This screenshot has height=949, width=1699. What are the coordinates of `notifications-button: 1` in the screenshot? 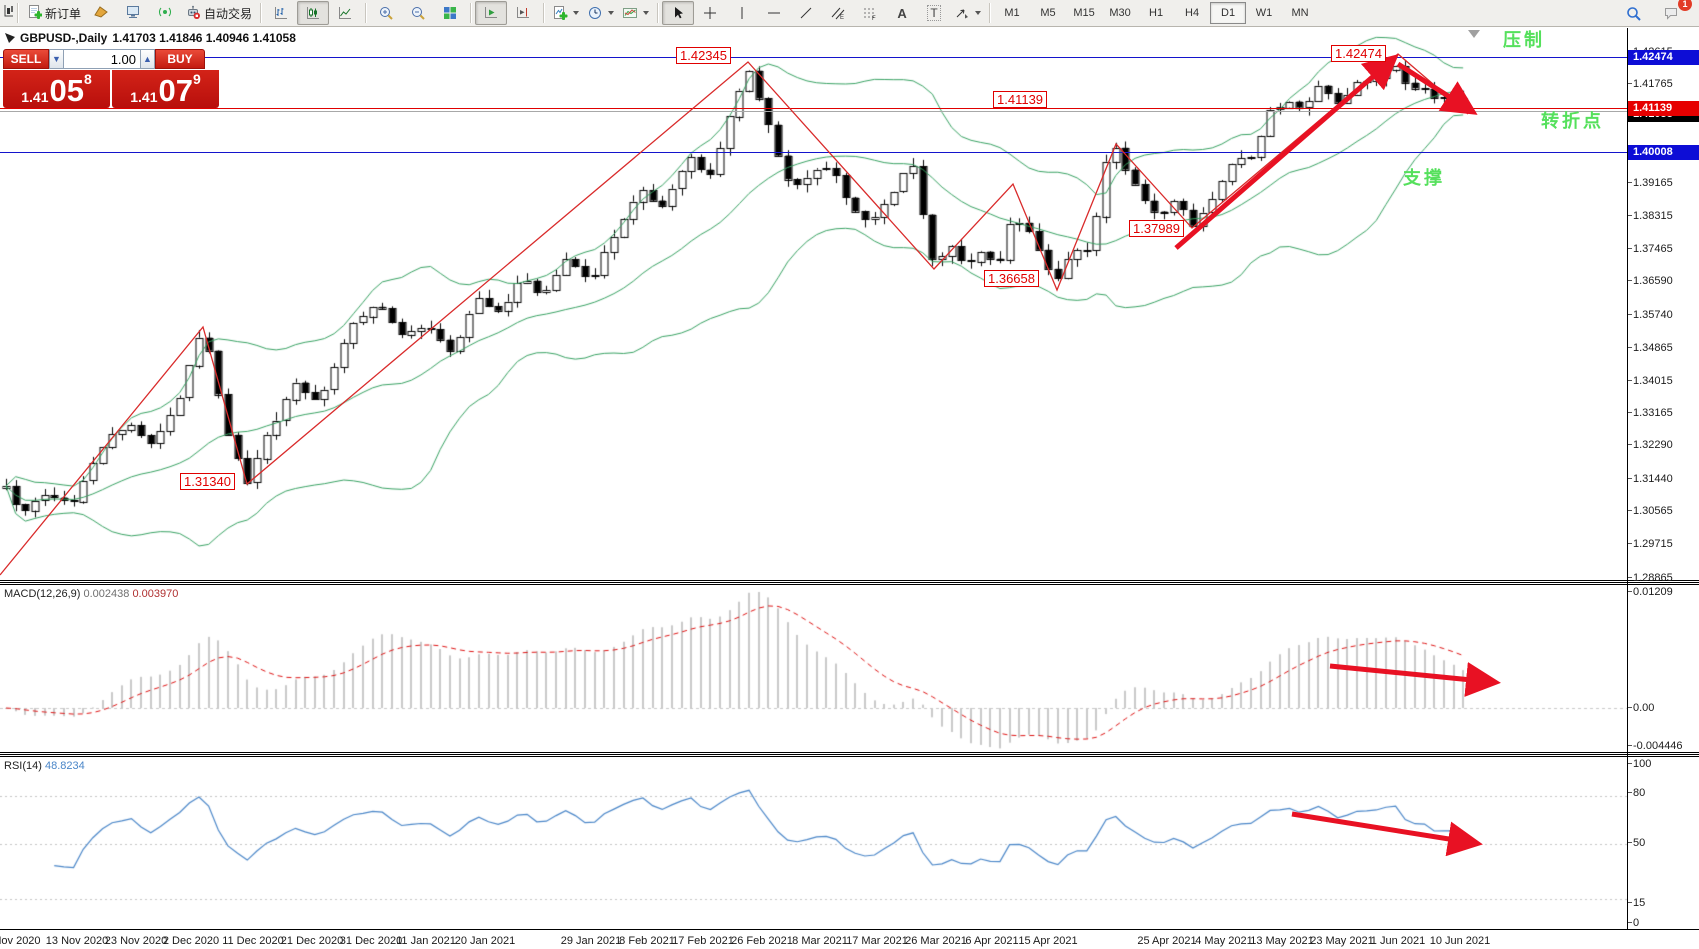 It's located at (1673, 12).